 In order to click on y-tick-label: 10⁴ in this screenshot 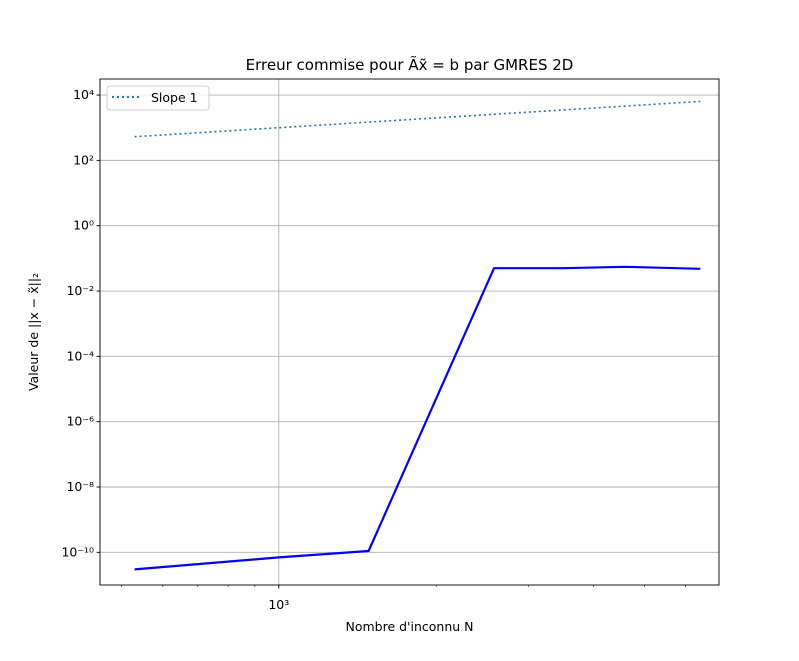, I will do `click(83, 94)`.